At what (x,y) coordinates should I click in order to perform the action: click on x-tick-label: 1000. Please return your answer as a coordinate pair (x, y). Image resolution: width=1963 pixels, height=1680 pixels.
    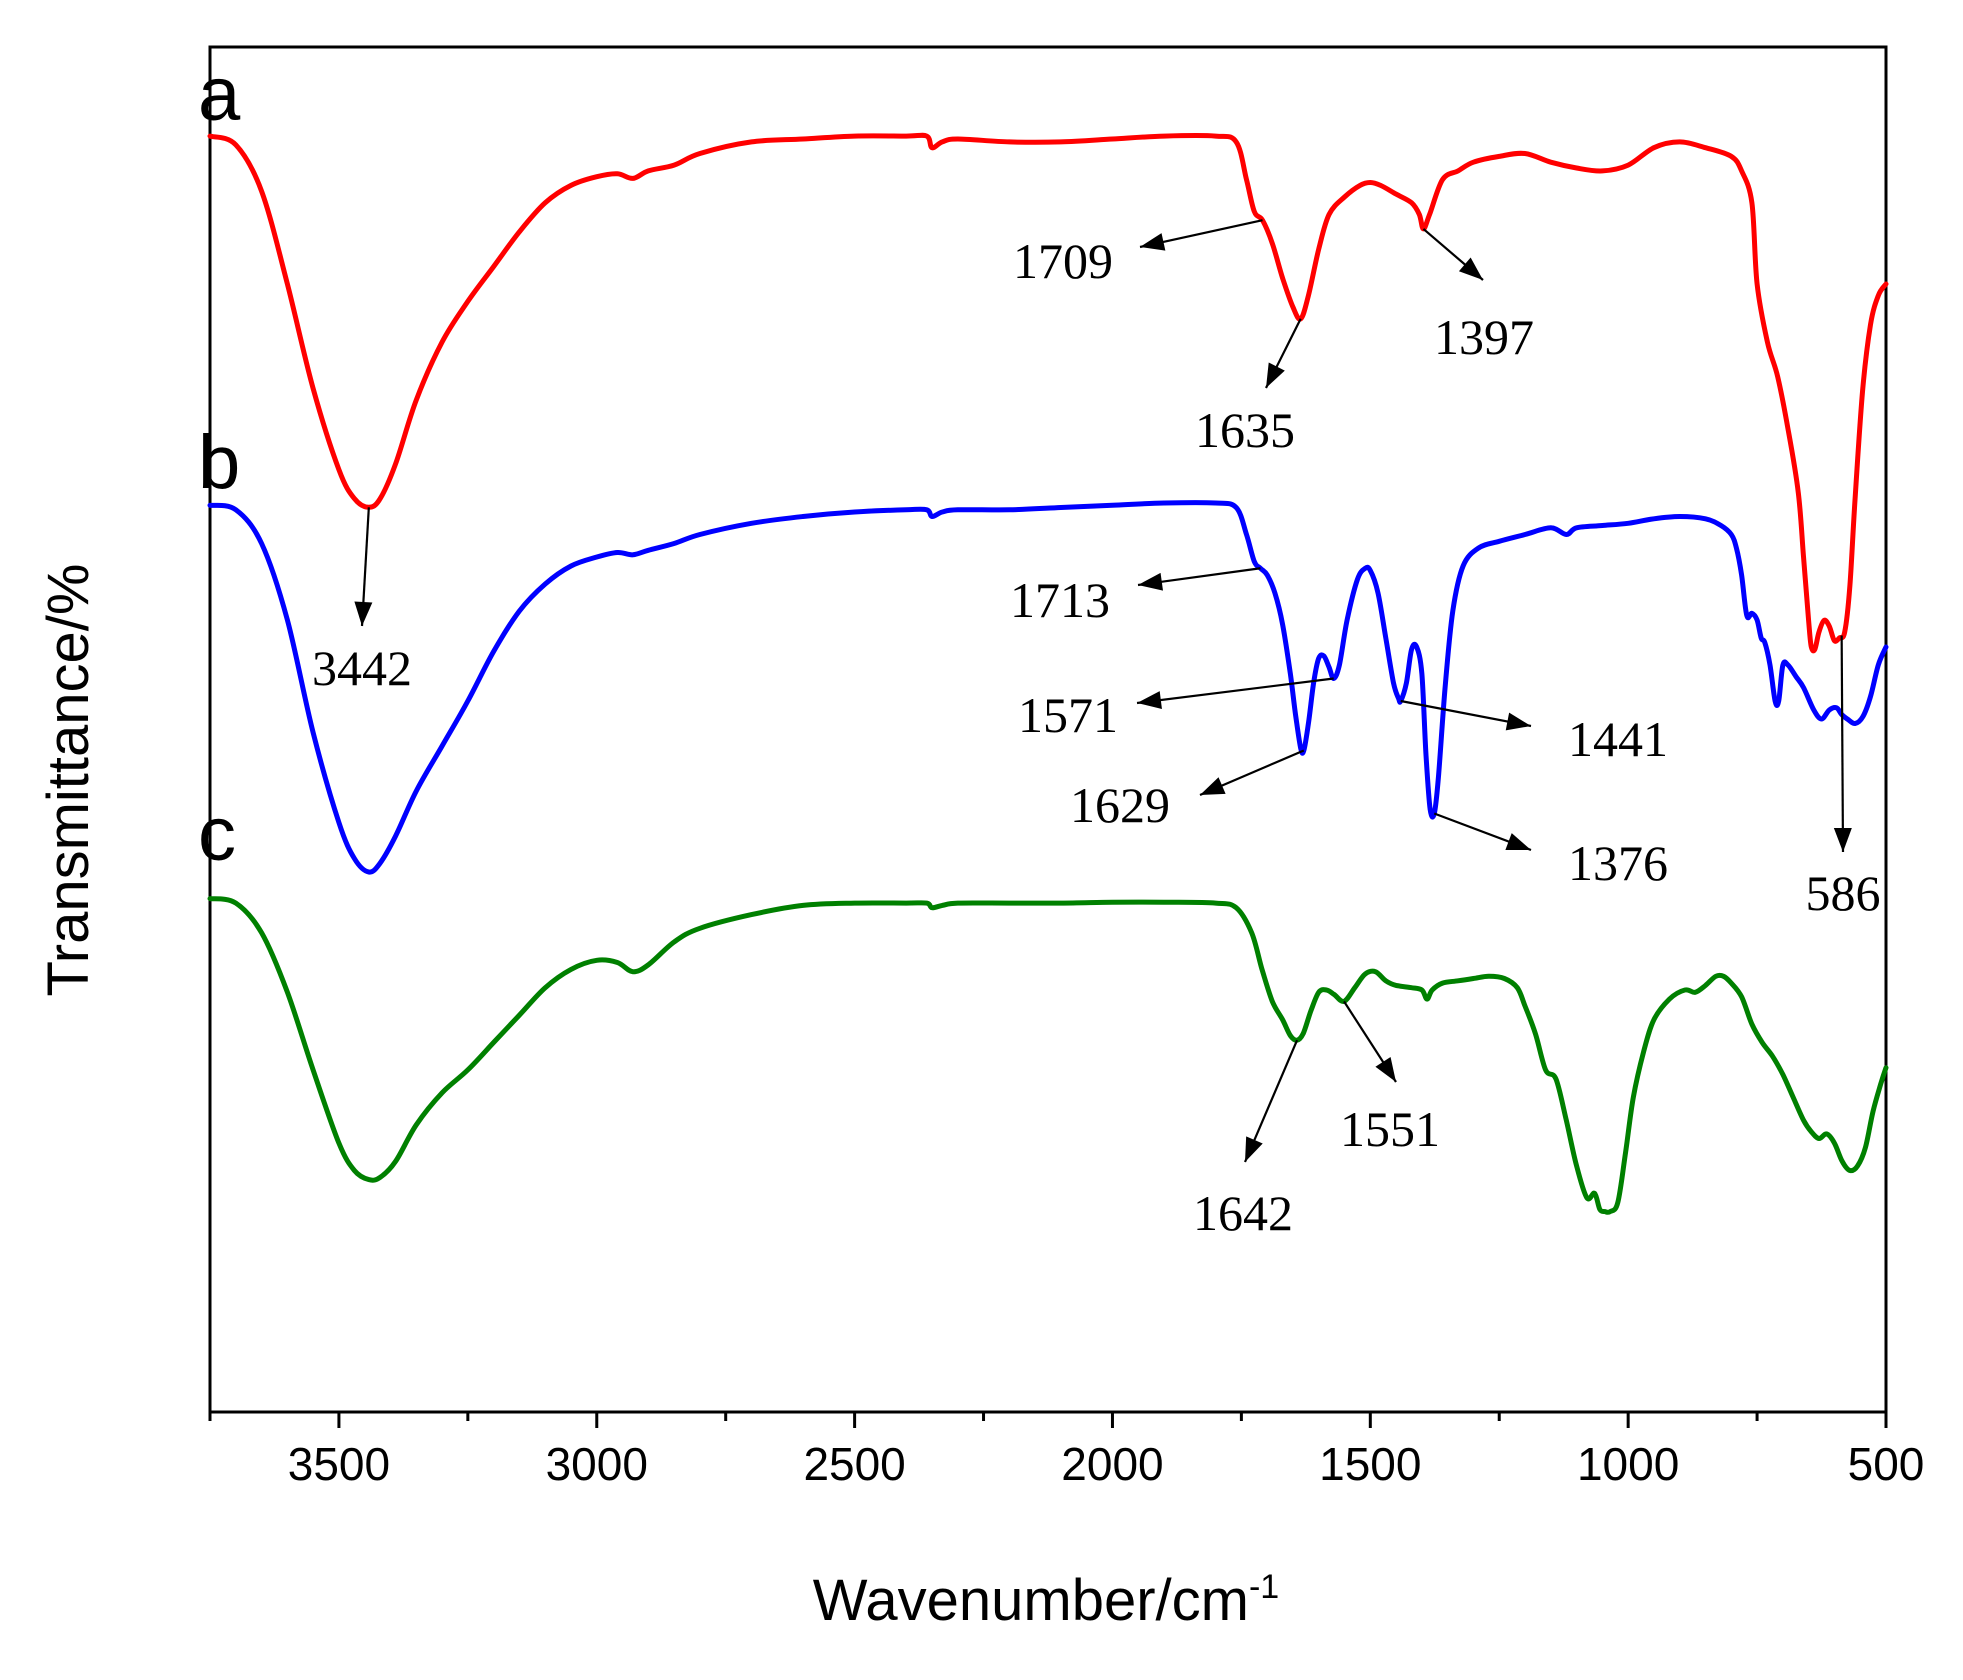
    Looking at the image, I should click on (1628, 1464).